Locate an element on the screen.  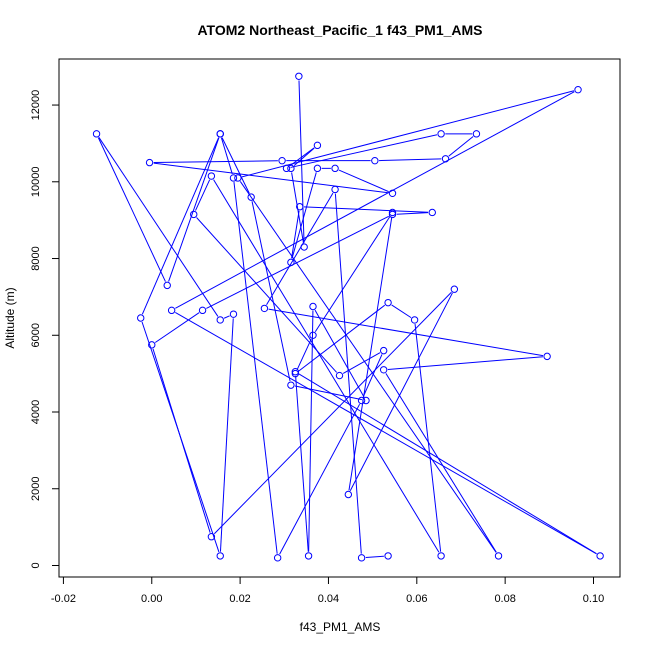
x-tick-label: 0.10 is located at coordinates (593, 599).